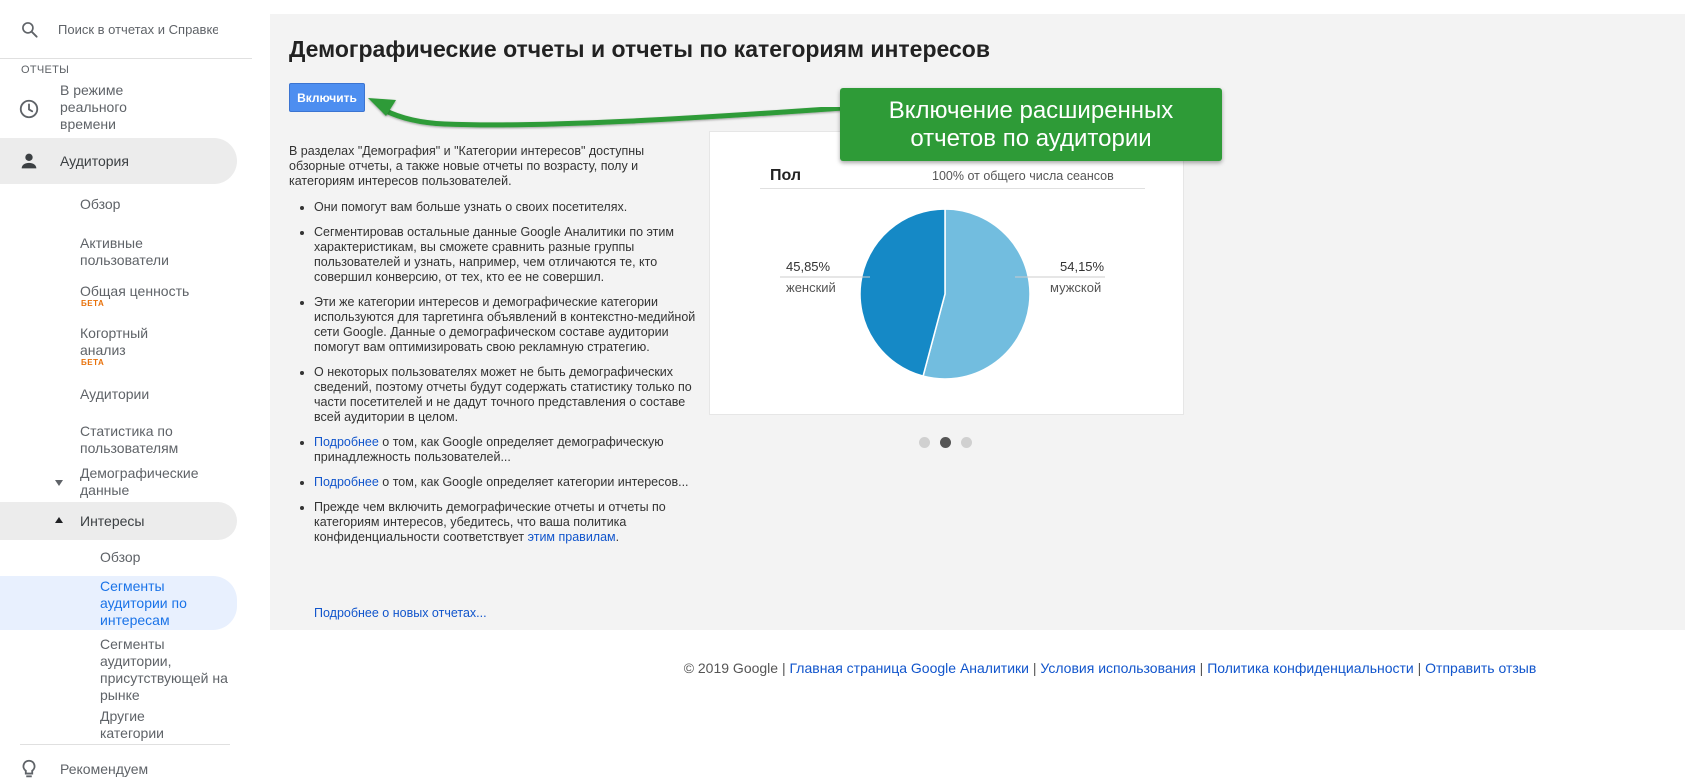 The height and width of the screenshot is (779, 1685). I want to click on sidebar-item-interests: Интересы, so click(118, 521).